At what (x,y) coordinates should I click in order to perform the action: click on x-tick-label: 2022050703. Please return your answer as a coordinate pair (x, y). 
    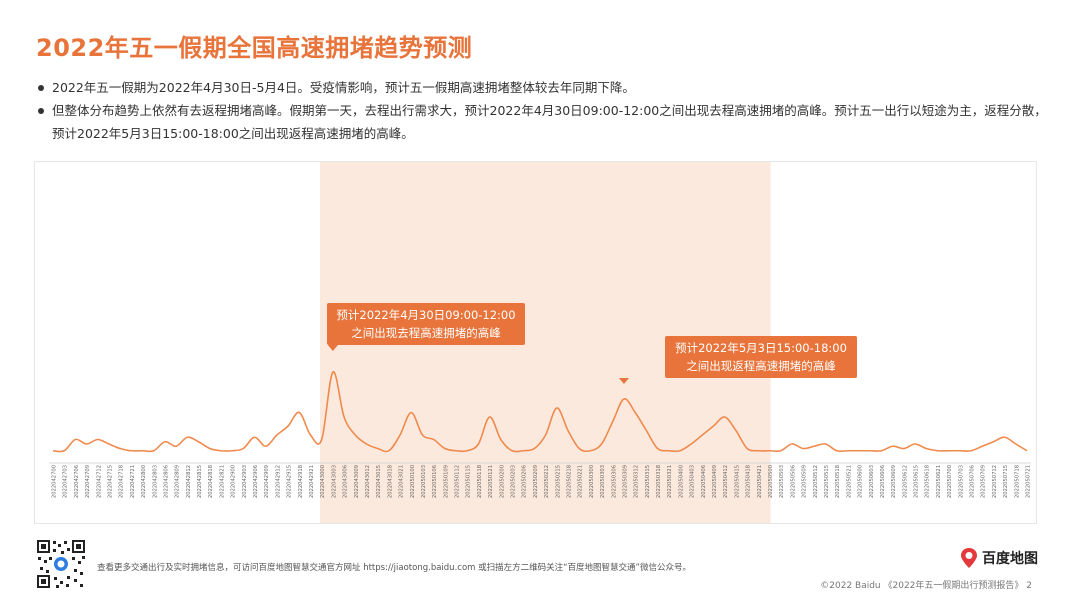
    Looking at the image, I should click on (961, 481).